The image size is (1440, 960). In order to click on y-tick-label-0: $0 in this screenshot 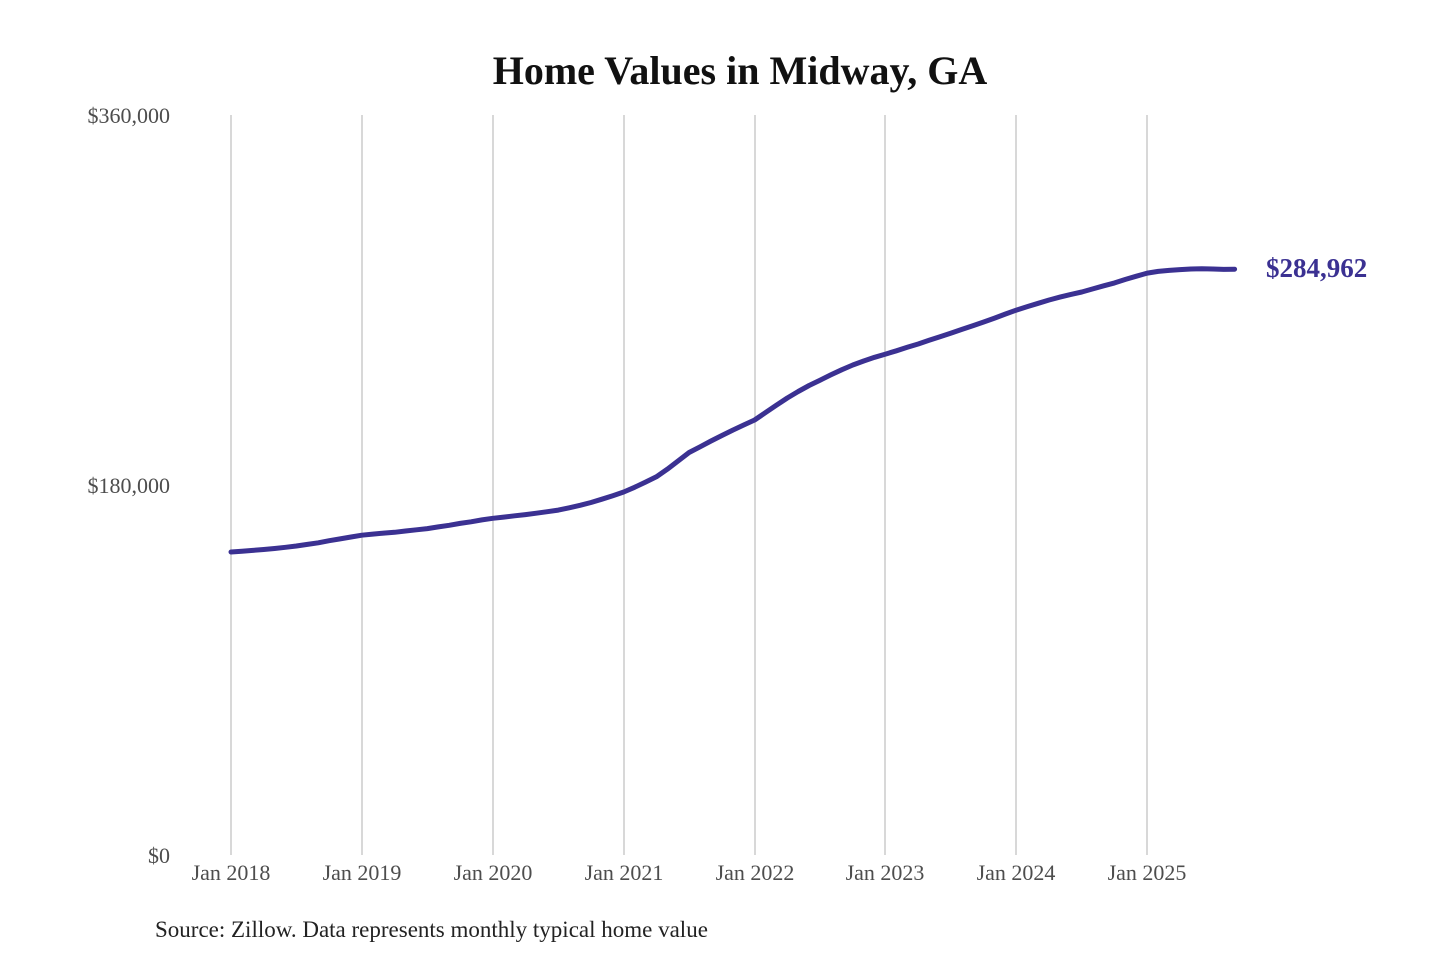, I will do `click(159, 855)`.